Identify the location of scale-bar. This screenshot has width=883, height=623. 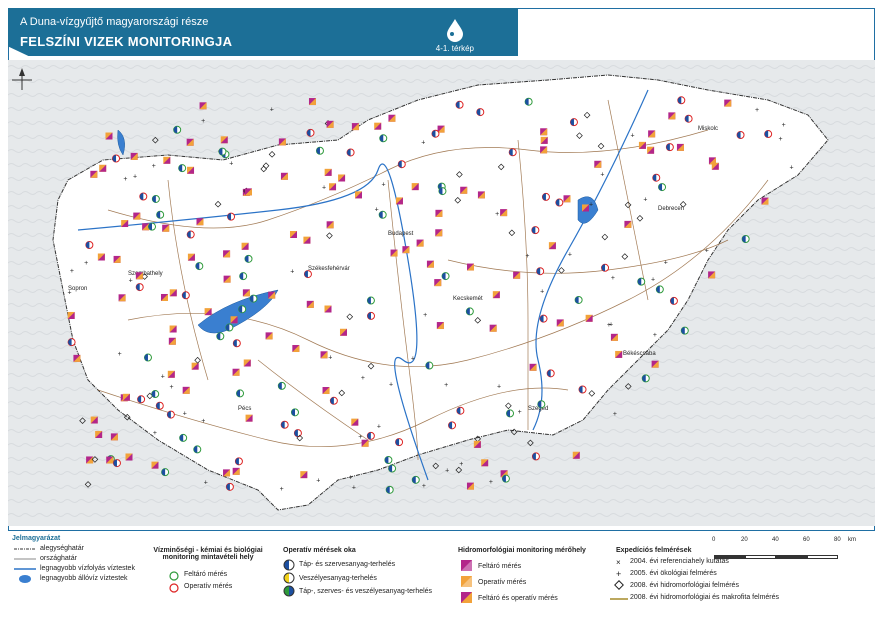
(776, 552).